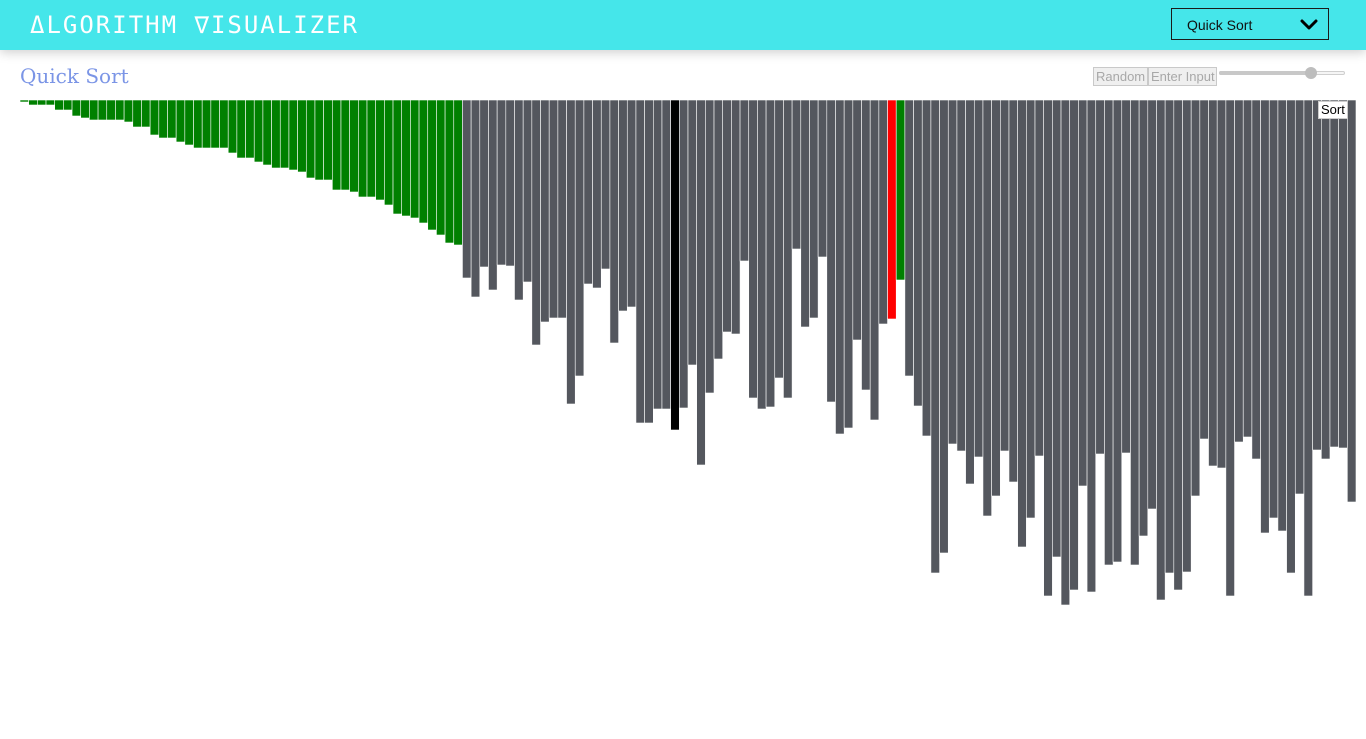 The width and height of the screenshot is (1366, 739). I want to click on algorithm-select: Quick Sort, so click(1250, 24).